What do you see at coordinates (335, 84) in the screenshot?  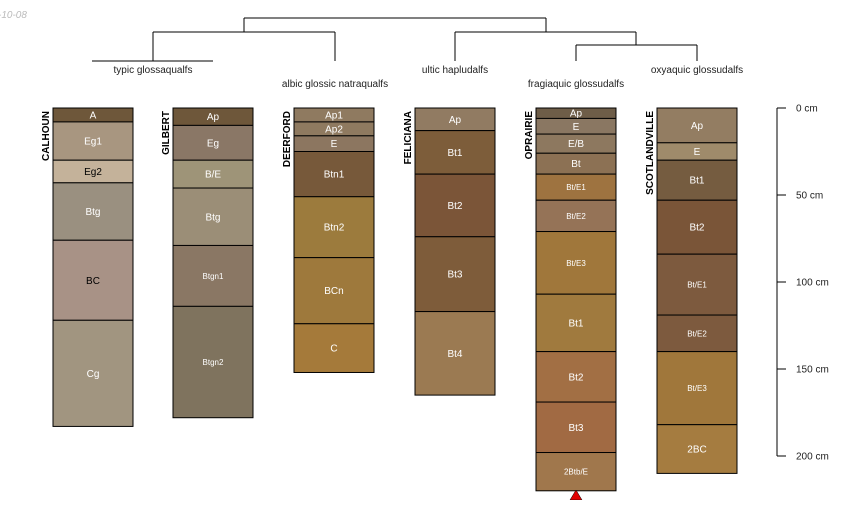 I see `taxon-label-albic-glossic-natraqualfs: albic glossic natraqualfs` at bounding box center [335, 84].